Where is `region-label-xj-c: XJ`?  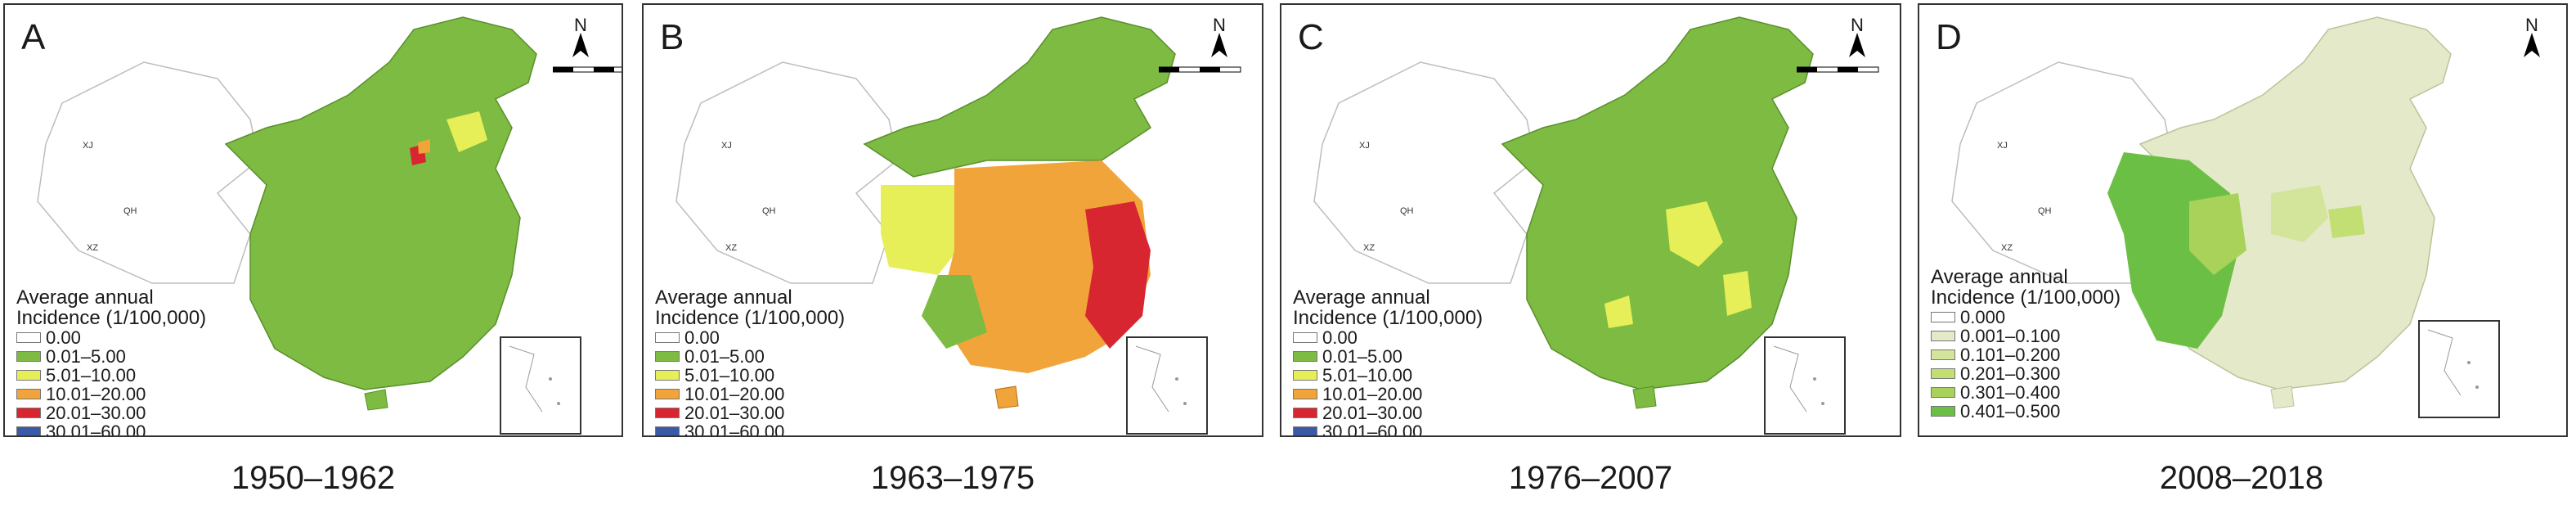 region-label-xj-c: XJ is located at coordinates (1365, 146).